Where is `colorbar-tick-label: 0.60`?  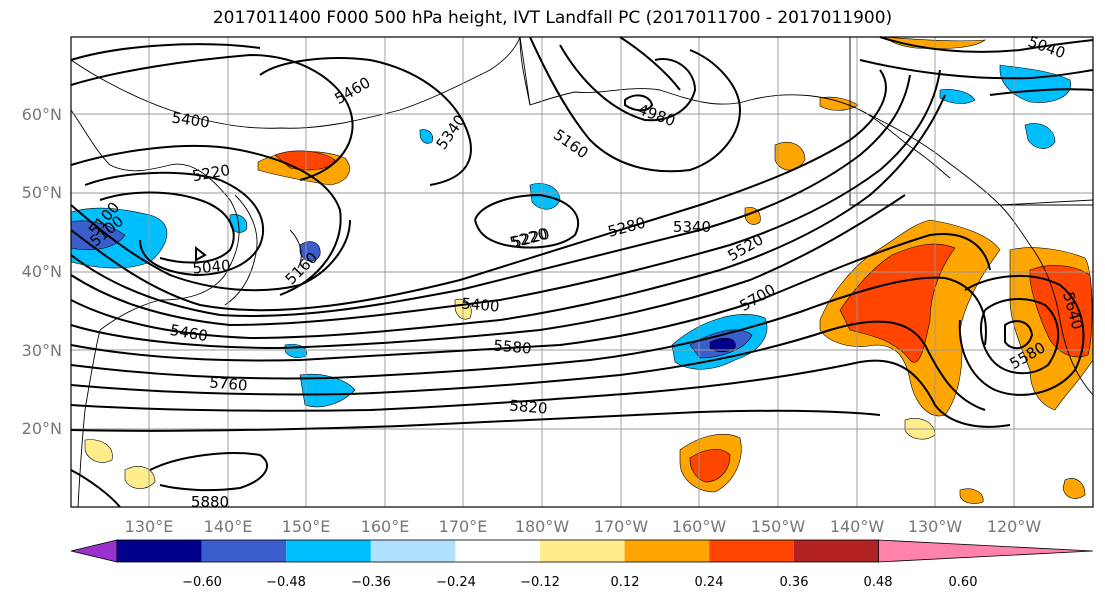 colorbar-tick-label: 0.60 is located at coordinates (963, 582).